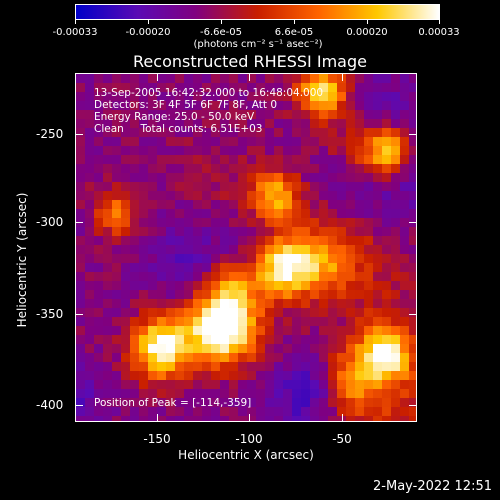 This screenshot has width=500, height=500. Describe the element at coordinates (250, 61) in the screenshot. I see `image-title: Reconstructed RHESSI Image` at that location.